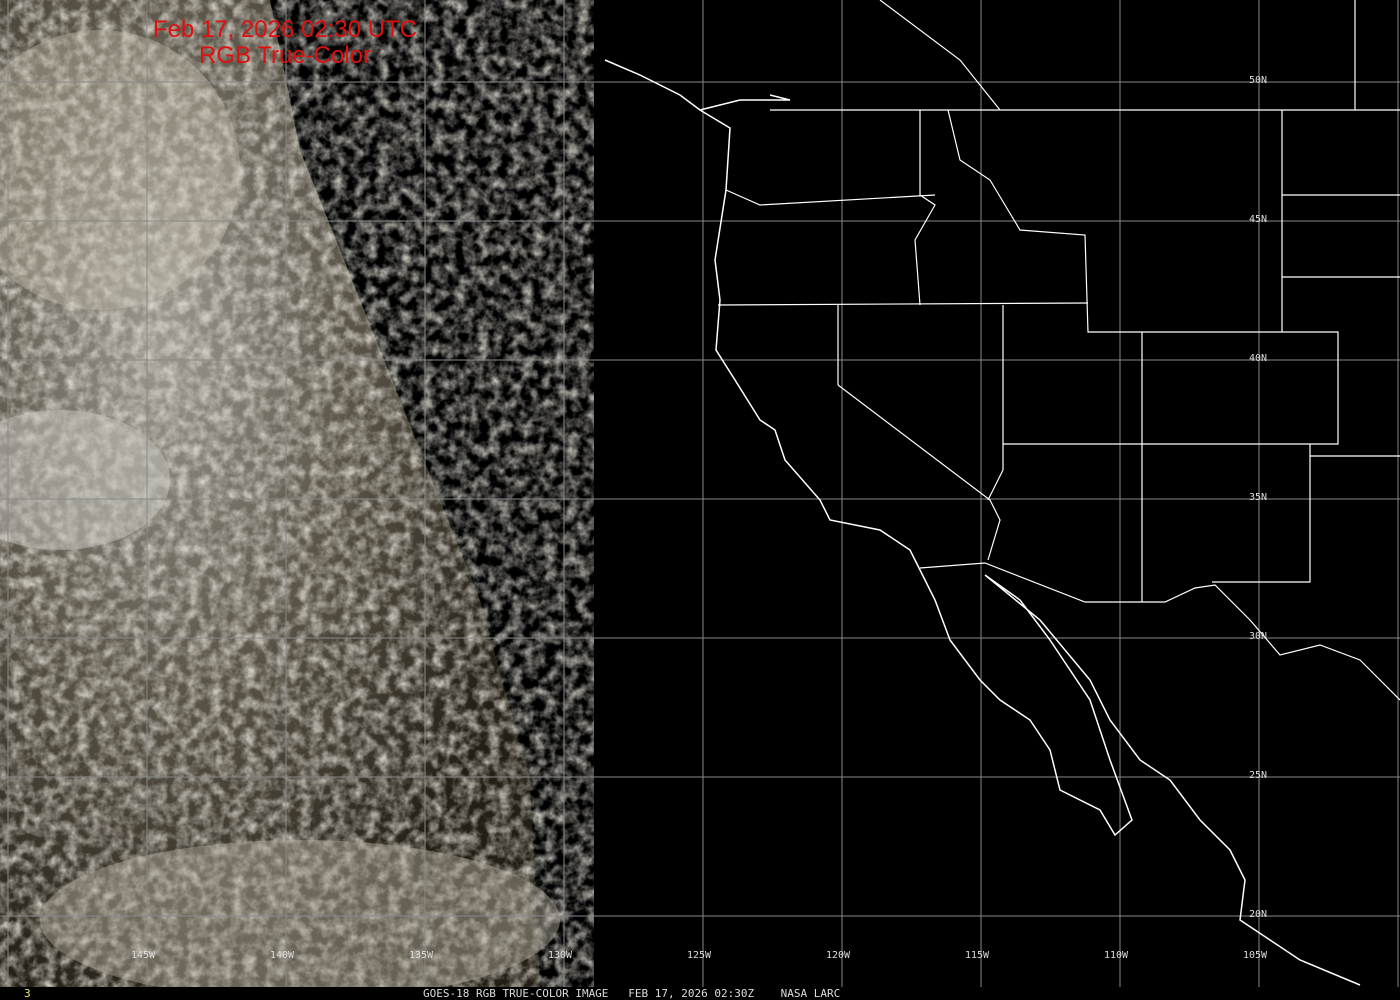 Image resolution: width=1400 pixels, height=1000 pixels. What do you see at coordinates (421, 955) in the screenshot?
I see `lon-label: 135W` at bounding box center [421, 955].